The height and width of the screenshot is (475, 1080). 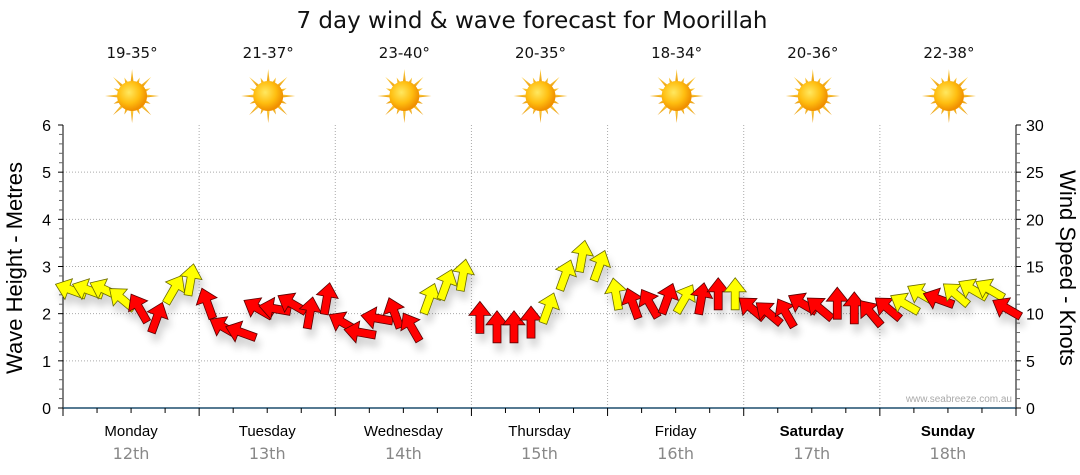 I want to click on right-tick-label: 25, so click(x=1035, y=173).